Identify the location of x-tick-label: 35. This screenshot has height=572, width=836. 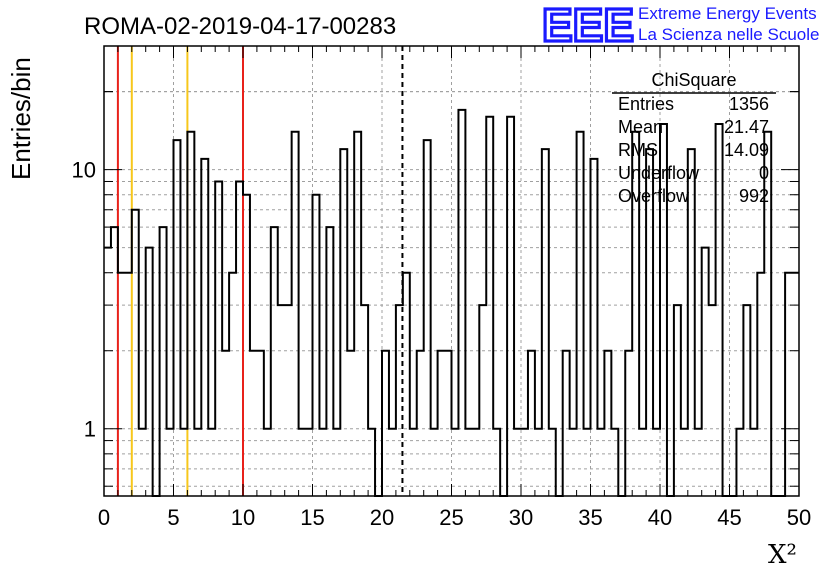
(590, 517).